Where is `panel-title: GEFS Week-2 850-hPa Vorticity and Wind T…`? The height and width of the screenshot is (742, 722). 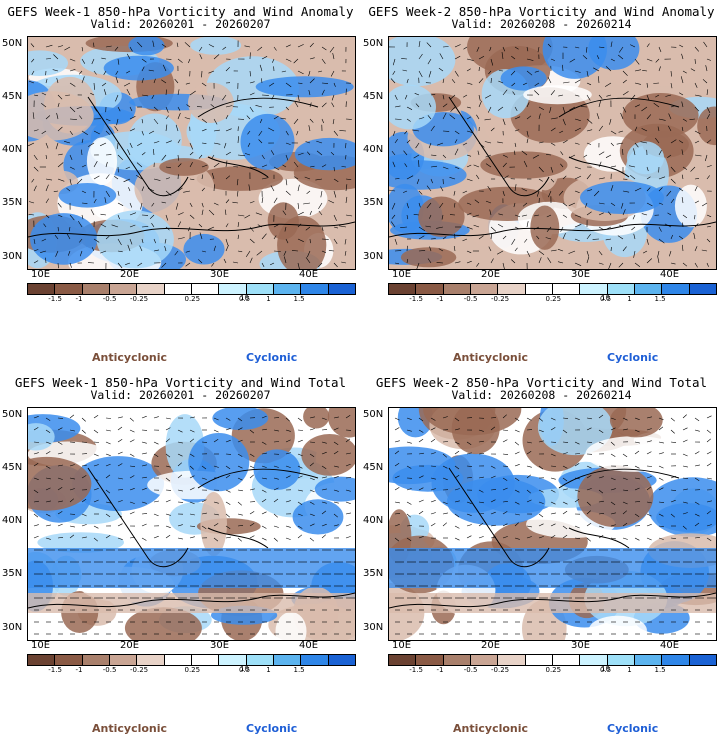 panel-title: GEFS Week-2 850-hPa Vorticity and Wind T… is located at coordinates (541, 382).